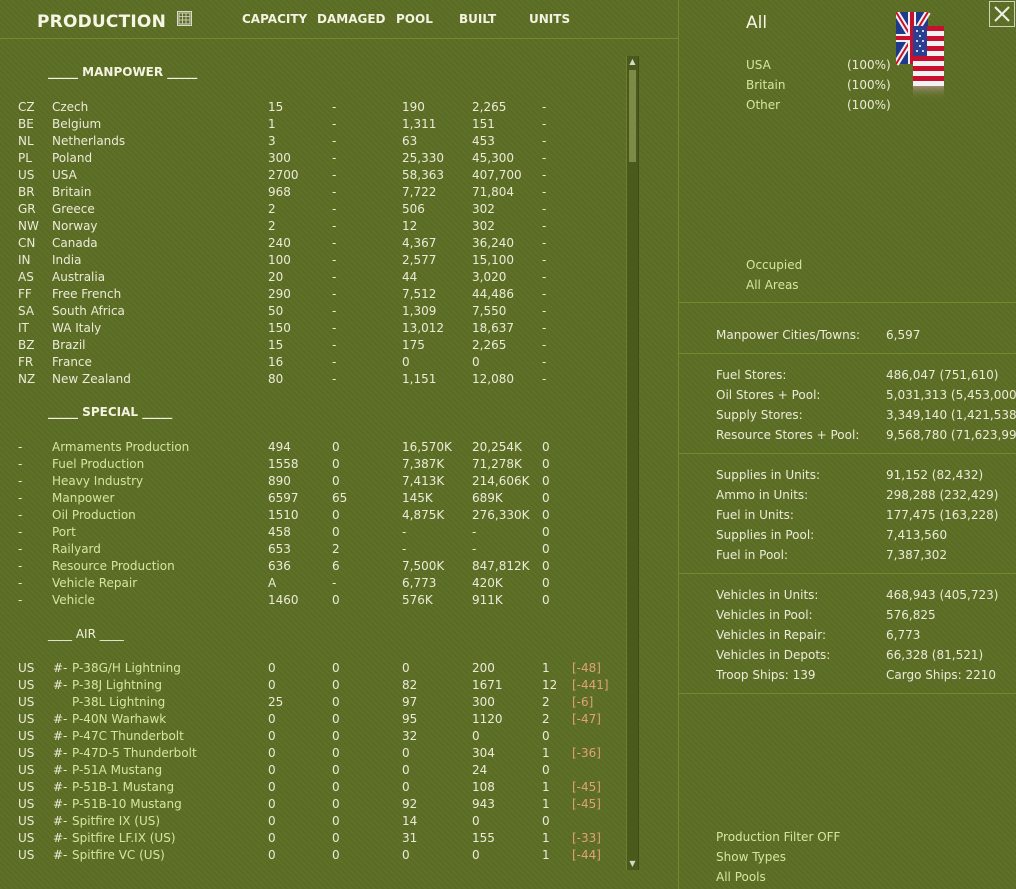 The image size is (1016, 889). Describe the element at coordinates (741, 877) in the screenshot. I see `all-pools-toggle: All Pools` at that location.